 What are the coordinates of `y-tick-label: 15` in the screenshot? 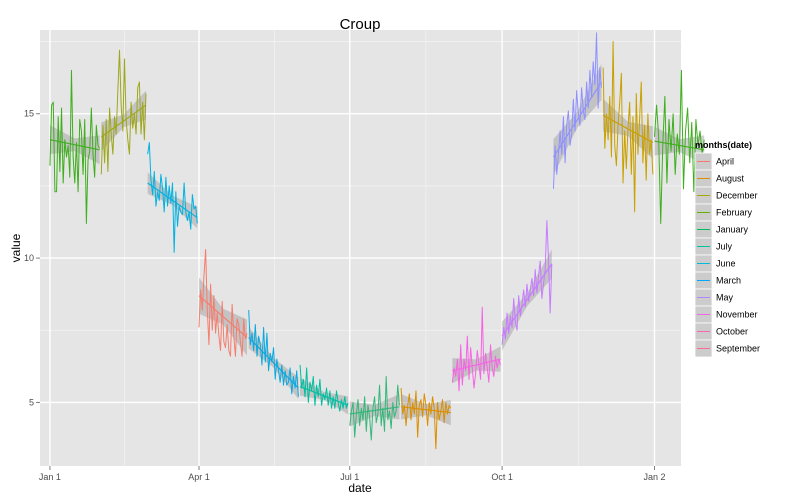 It's located at (29, 114).